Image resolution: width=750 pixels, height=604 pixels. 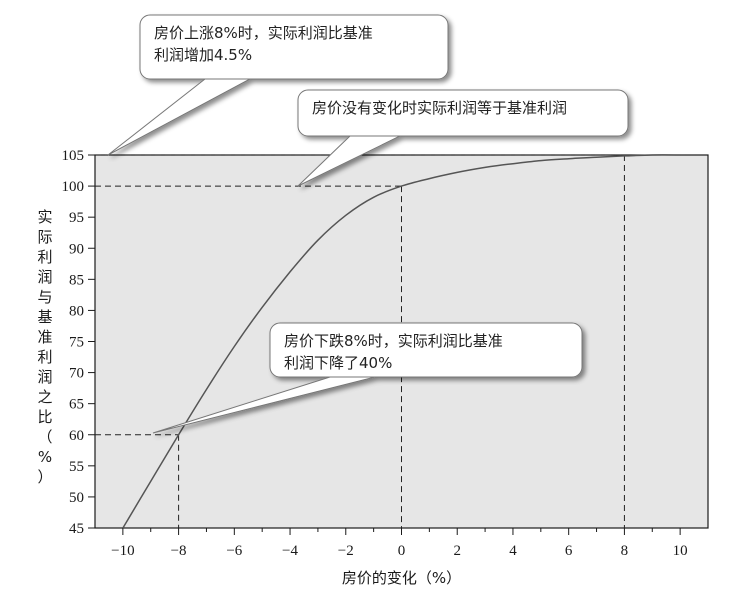 What do you see at coordinates (76, 498) in the screenshot?
I see `y-tick-label: 50` at bounding box center [76, 498].